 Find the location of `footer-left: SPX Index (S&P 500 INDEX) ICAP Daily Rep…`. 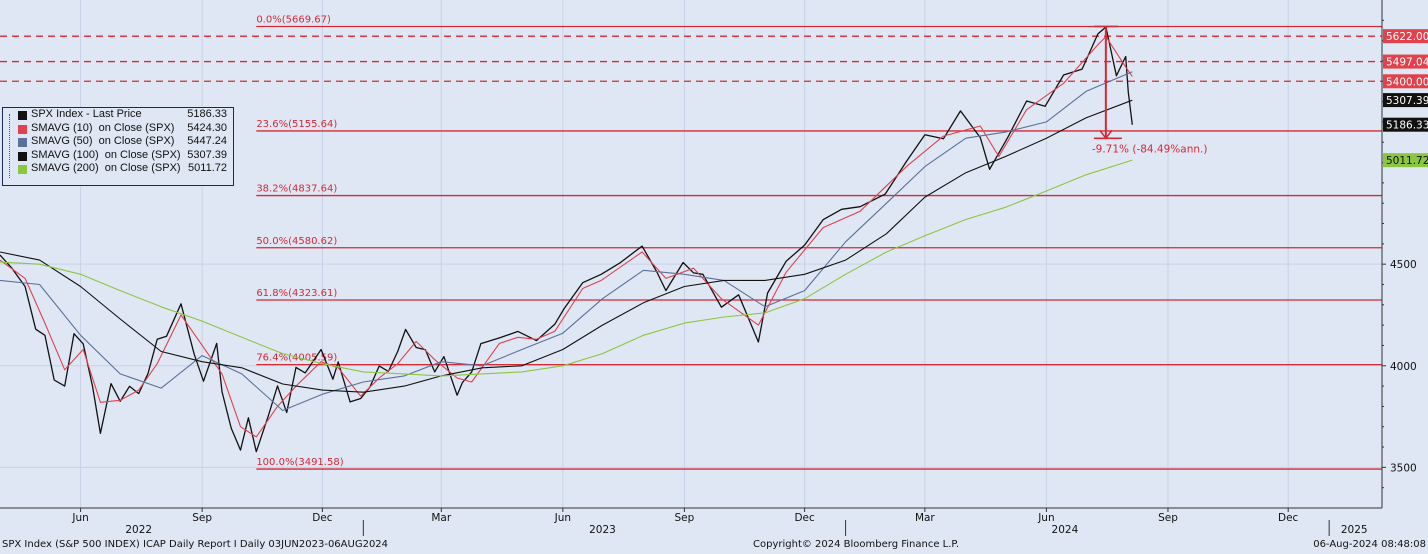

footer-left: SPX Index (S&P 500 INDEX) ICAP Daily Rep… is located at coordinates (195, 544).